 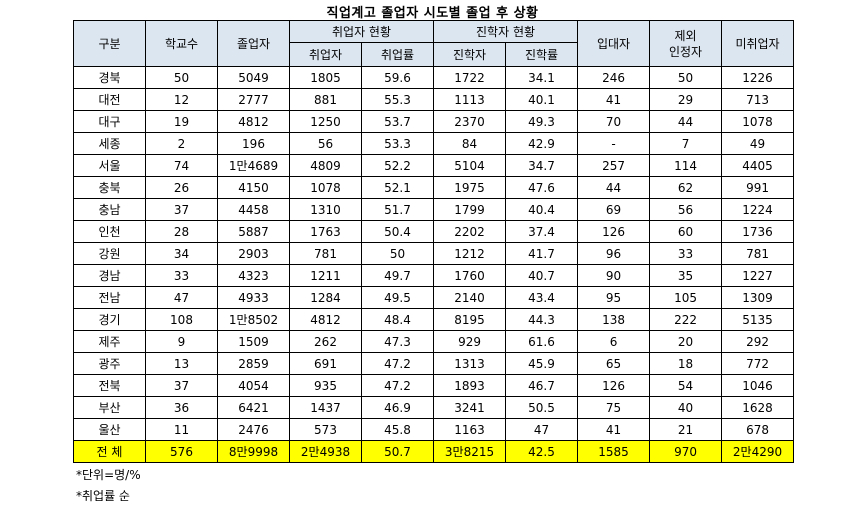 What do you see at coordinates (109, 363) in the screenshot?
I see `table-cell: 광주` at bounding box center [109, 363].